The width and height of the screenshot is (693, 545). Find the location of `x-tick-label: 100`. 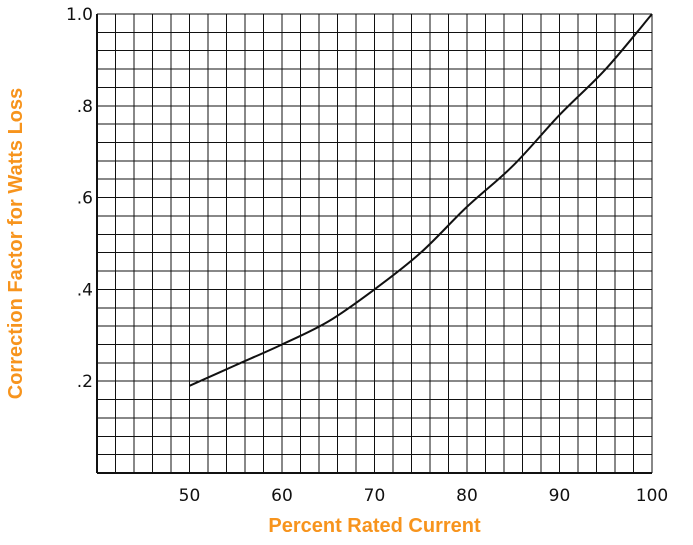

x-tick-label: 100 is located at coordinates (652, 496).